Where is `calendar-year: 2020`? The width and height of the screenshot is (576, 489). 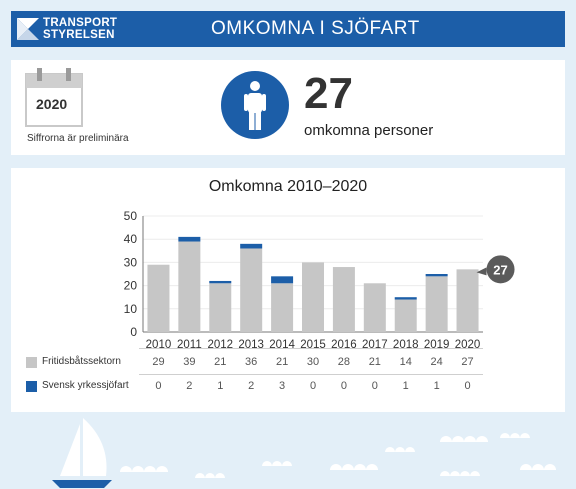
calendar-year: 2020 is located at coordinates (52, 104).